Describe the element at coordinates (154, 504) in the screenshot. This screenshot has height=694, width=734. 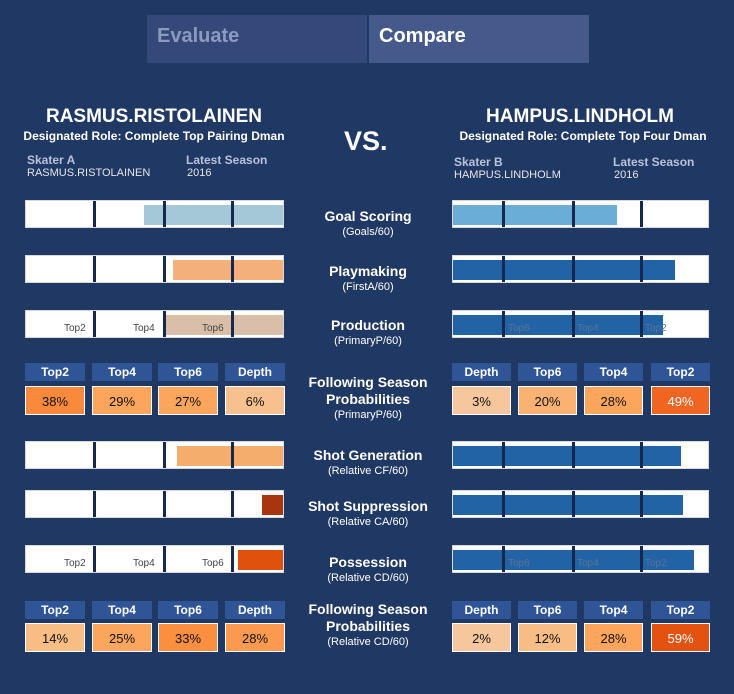
I see `left-shot-suppression-bar` at that location.